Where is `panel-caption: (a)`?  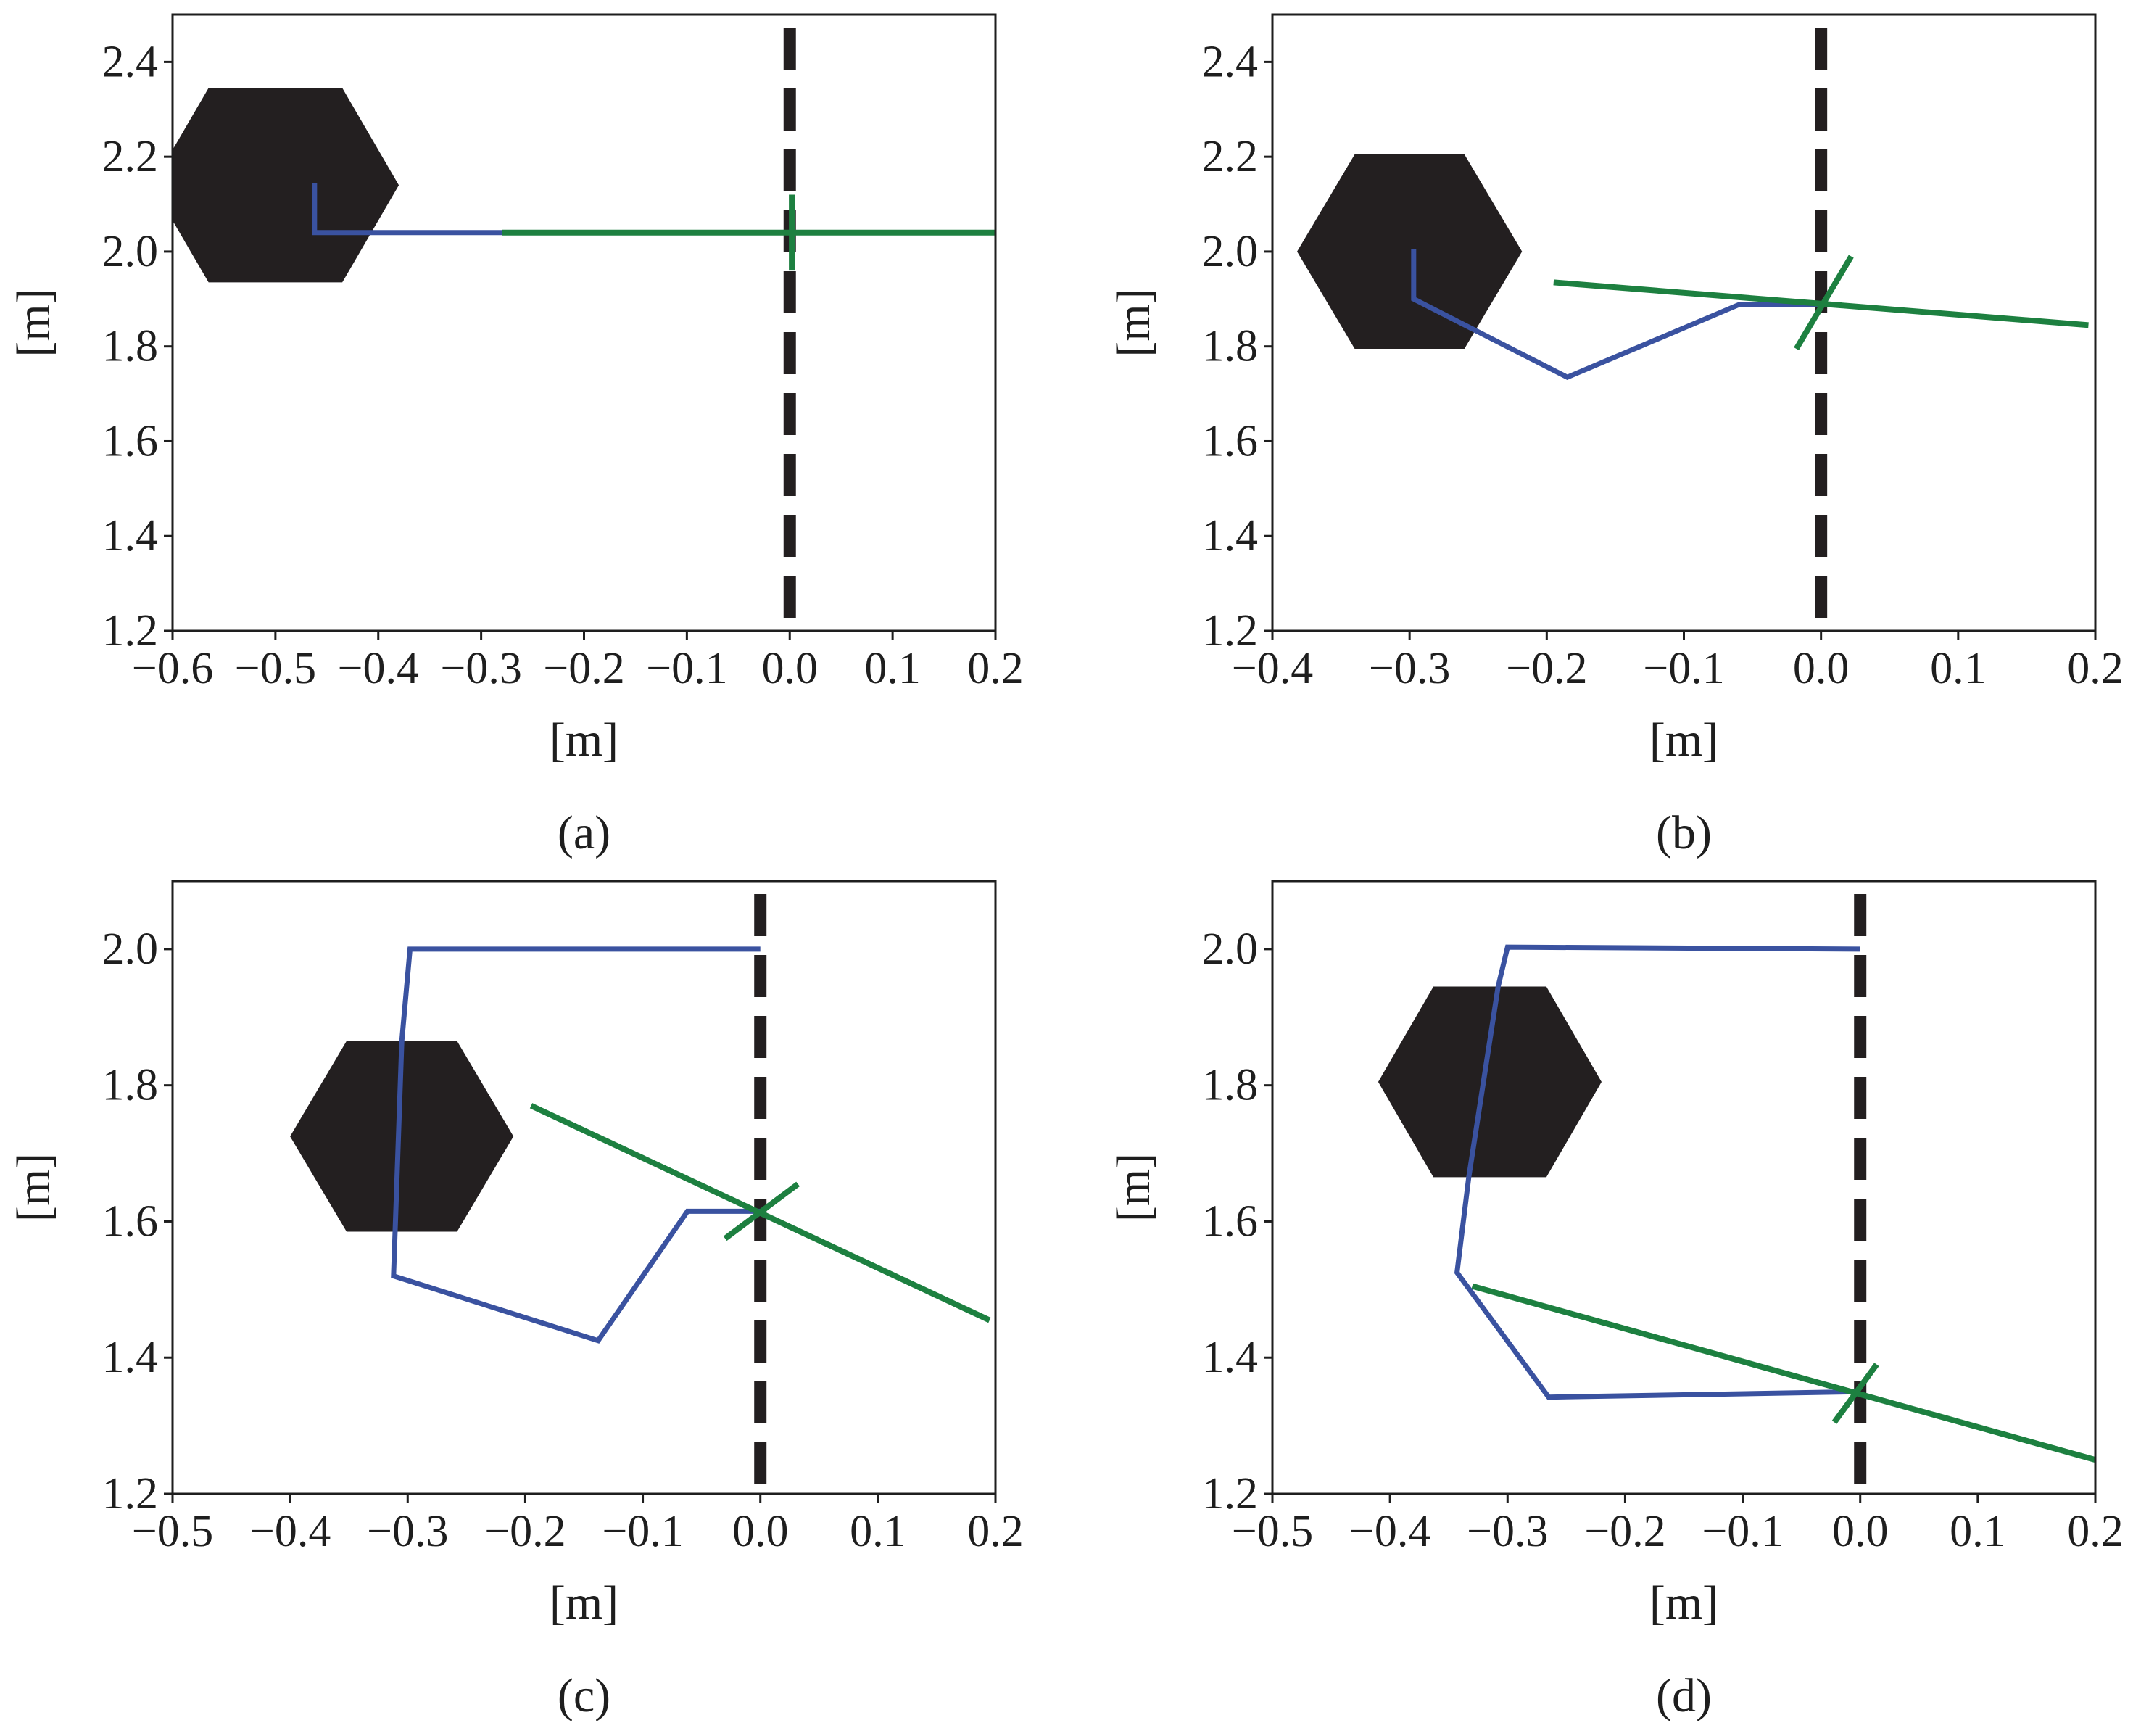 panel-caption: (a) is located at coordinates (584, 832).